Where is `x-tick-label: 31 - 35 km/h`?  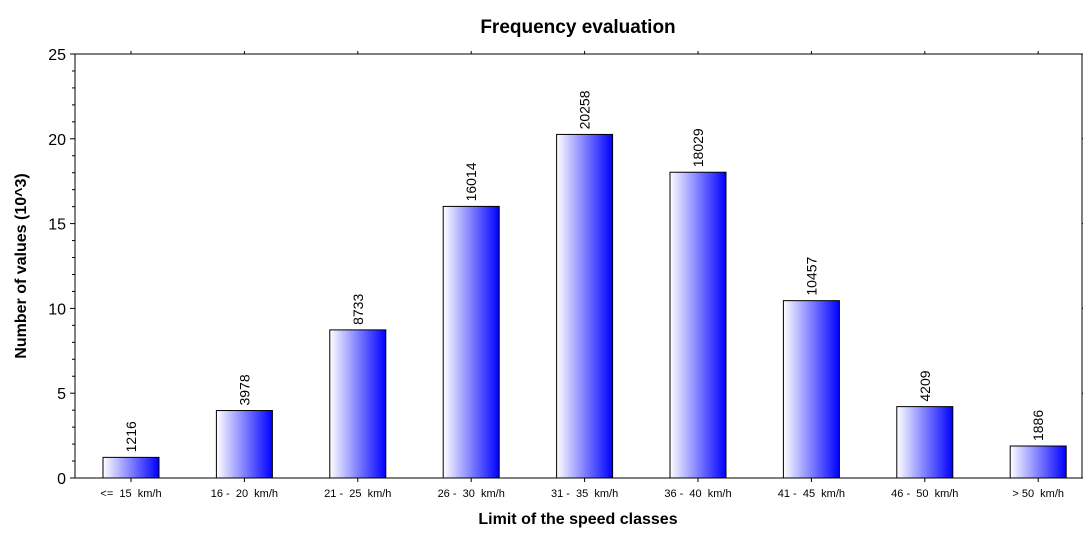
x-tick-label: 31 - 35 km/h is located at coordinates (584, 494).